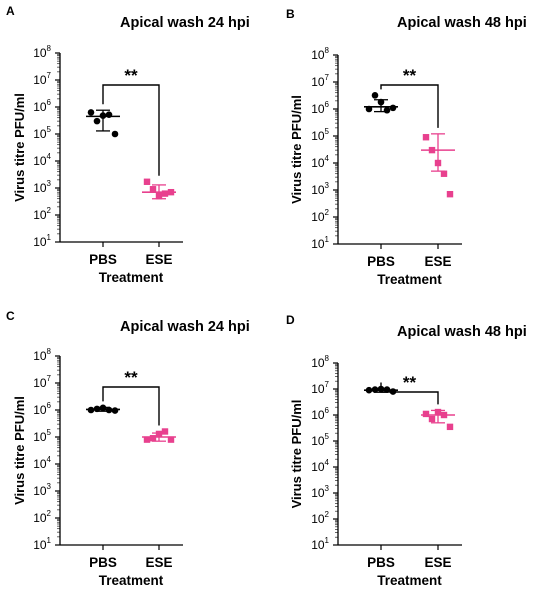 The width and height of the screenshot is (550, 597). What do you see at coordinates (185, 327) in the screenshot?
I see `chart-title: Apical wash 24 hpi` at bounding box center [185, 327].